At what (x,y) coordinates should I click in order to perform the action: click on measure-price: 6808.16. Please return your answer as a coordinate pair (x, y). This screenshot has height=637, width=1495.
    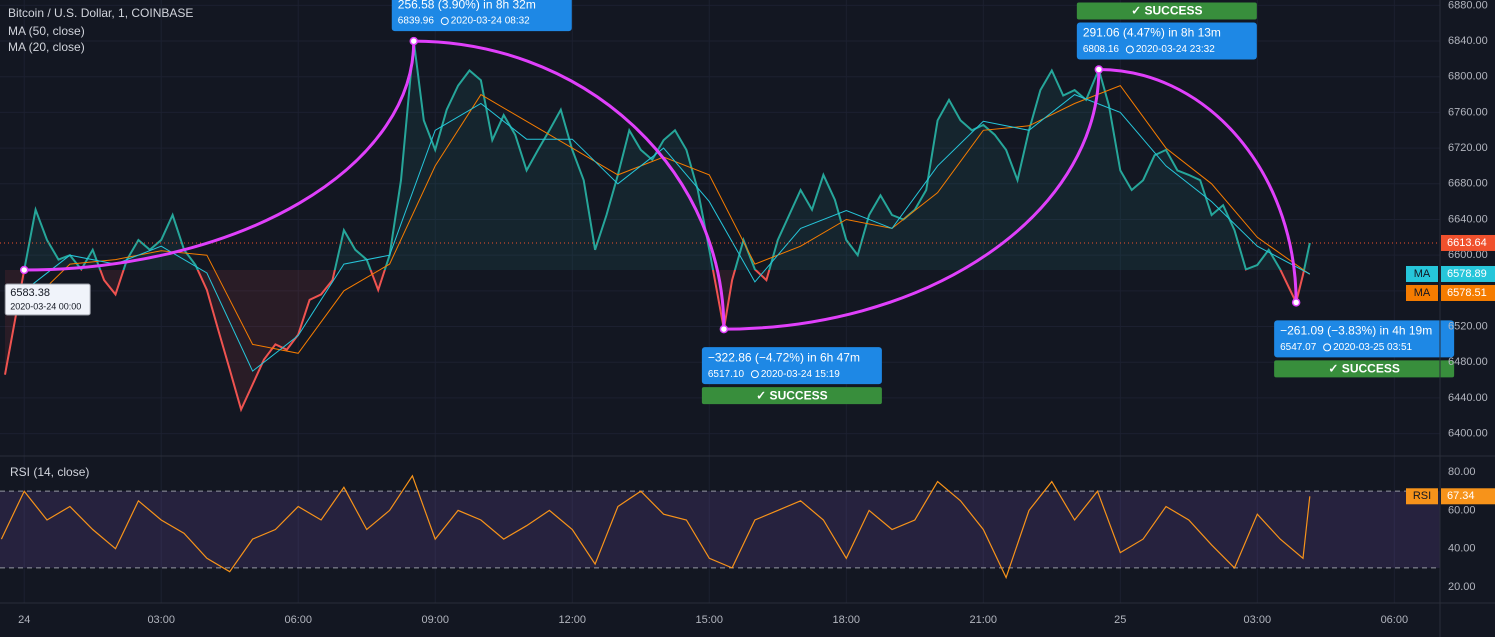
    Looking at the image, I should click on (1101, 49).